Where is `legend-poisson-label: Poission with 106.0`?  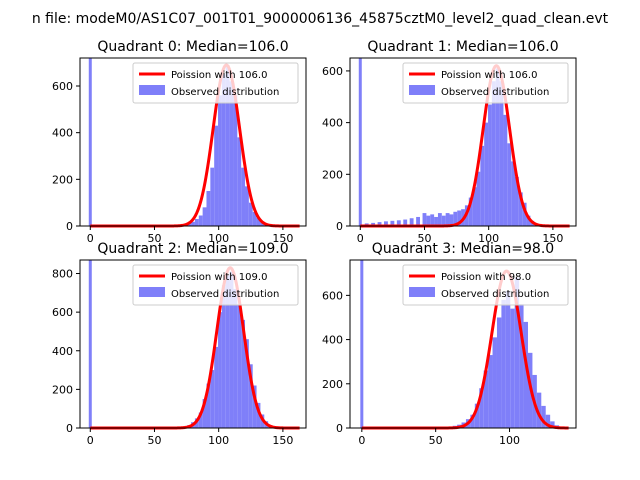
legend-poisson-label: Poission with 106.0 is located at coordinates (489, 75).